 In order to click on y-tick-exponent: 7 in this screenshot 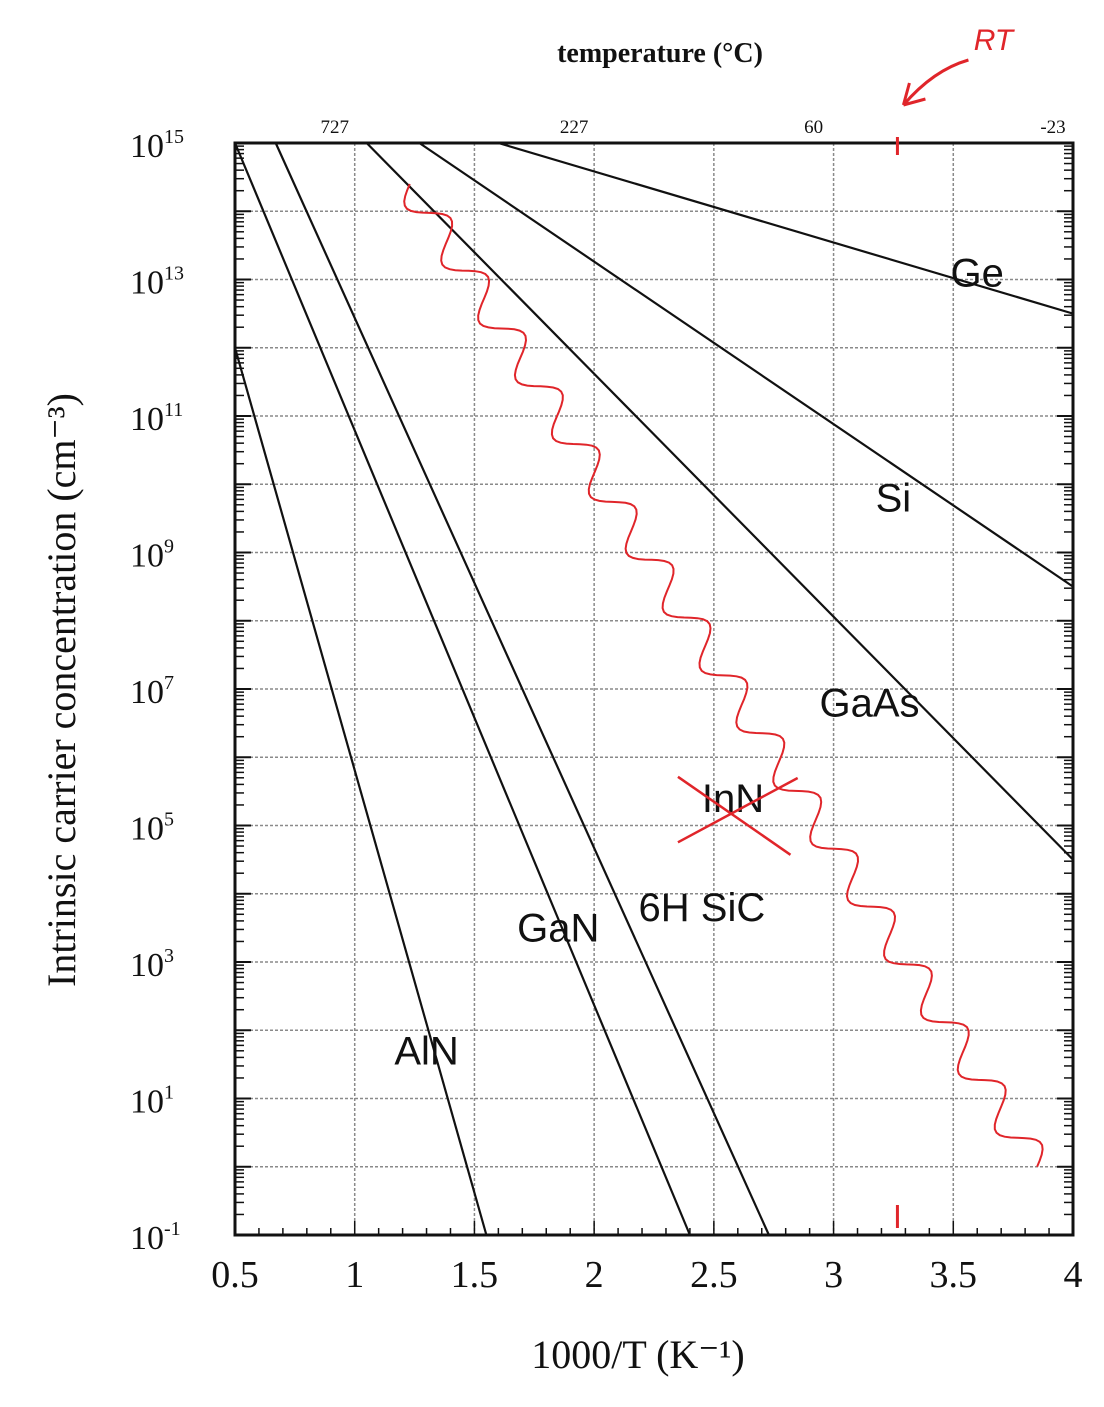, I will do `click(169, 683)`.